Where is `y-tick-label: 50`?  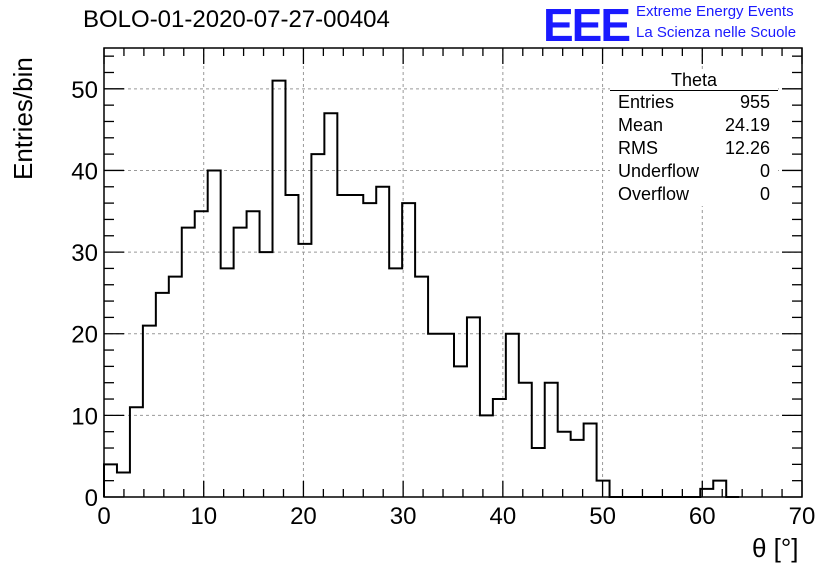 y-tick-label: 50 is located at coordinates (84, 90).